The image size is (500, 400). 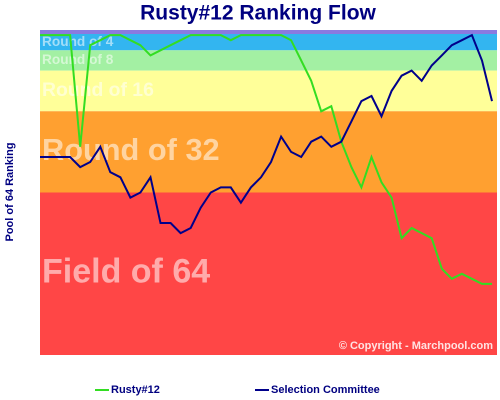 What do you see at coordinates (131, 149) in the screenshot?
I see `band-label: Round of 32` at bounding box center [131, 149].